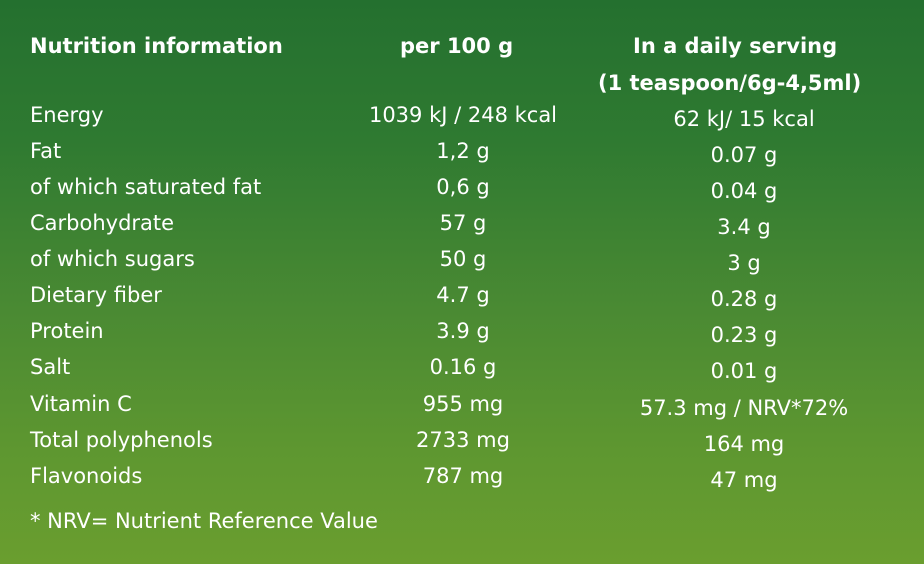 Image resolution: width=924 pixels, height=564 pixels. Describe the element at coordinates (67, 331) in the screenshot. I see `row-label: Protein` at that location.